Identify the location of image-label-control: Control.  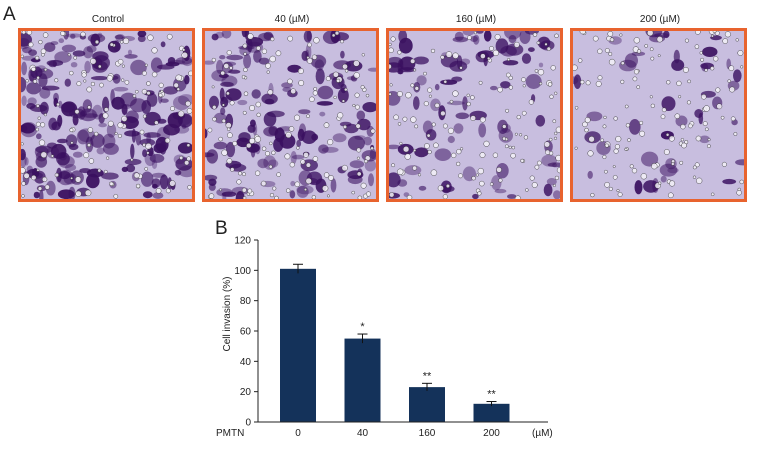
(108, 19).